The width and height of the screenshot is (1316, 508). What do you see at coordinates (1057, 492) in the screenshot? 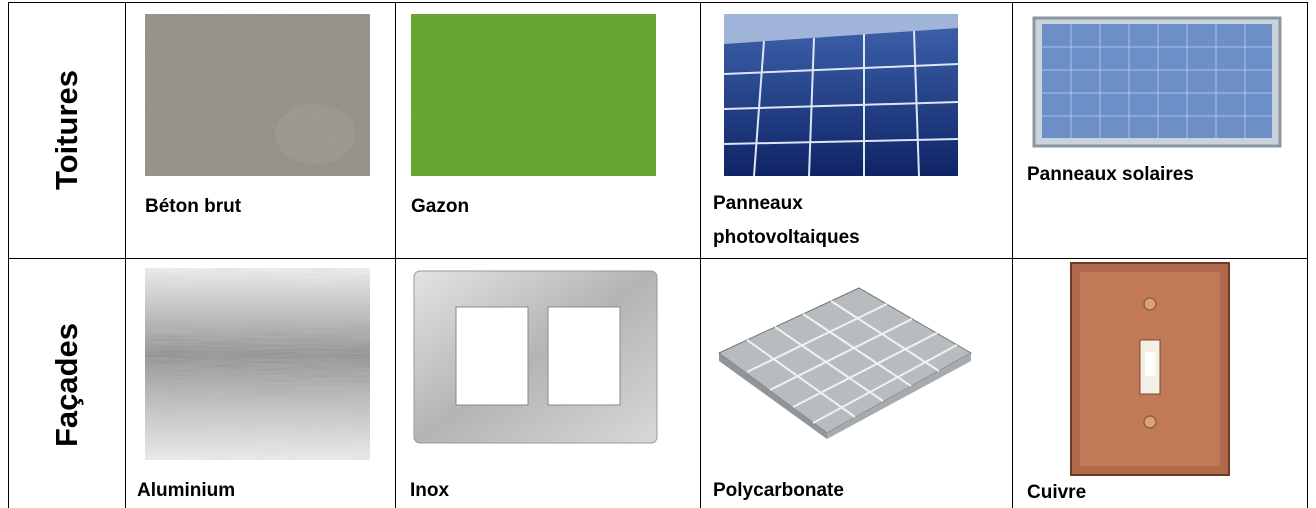
I see `caption: Cuivre` at bounding box center [1057, 492].